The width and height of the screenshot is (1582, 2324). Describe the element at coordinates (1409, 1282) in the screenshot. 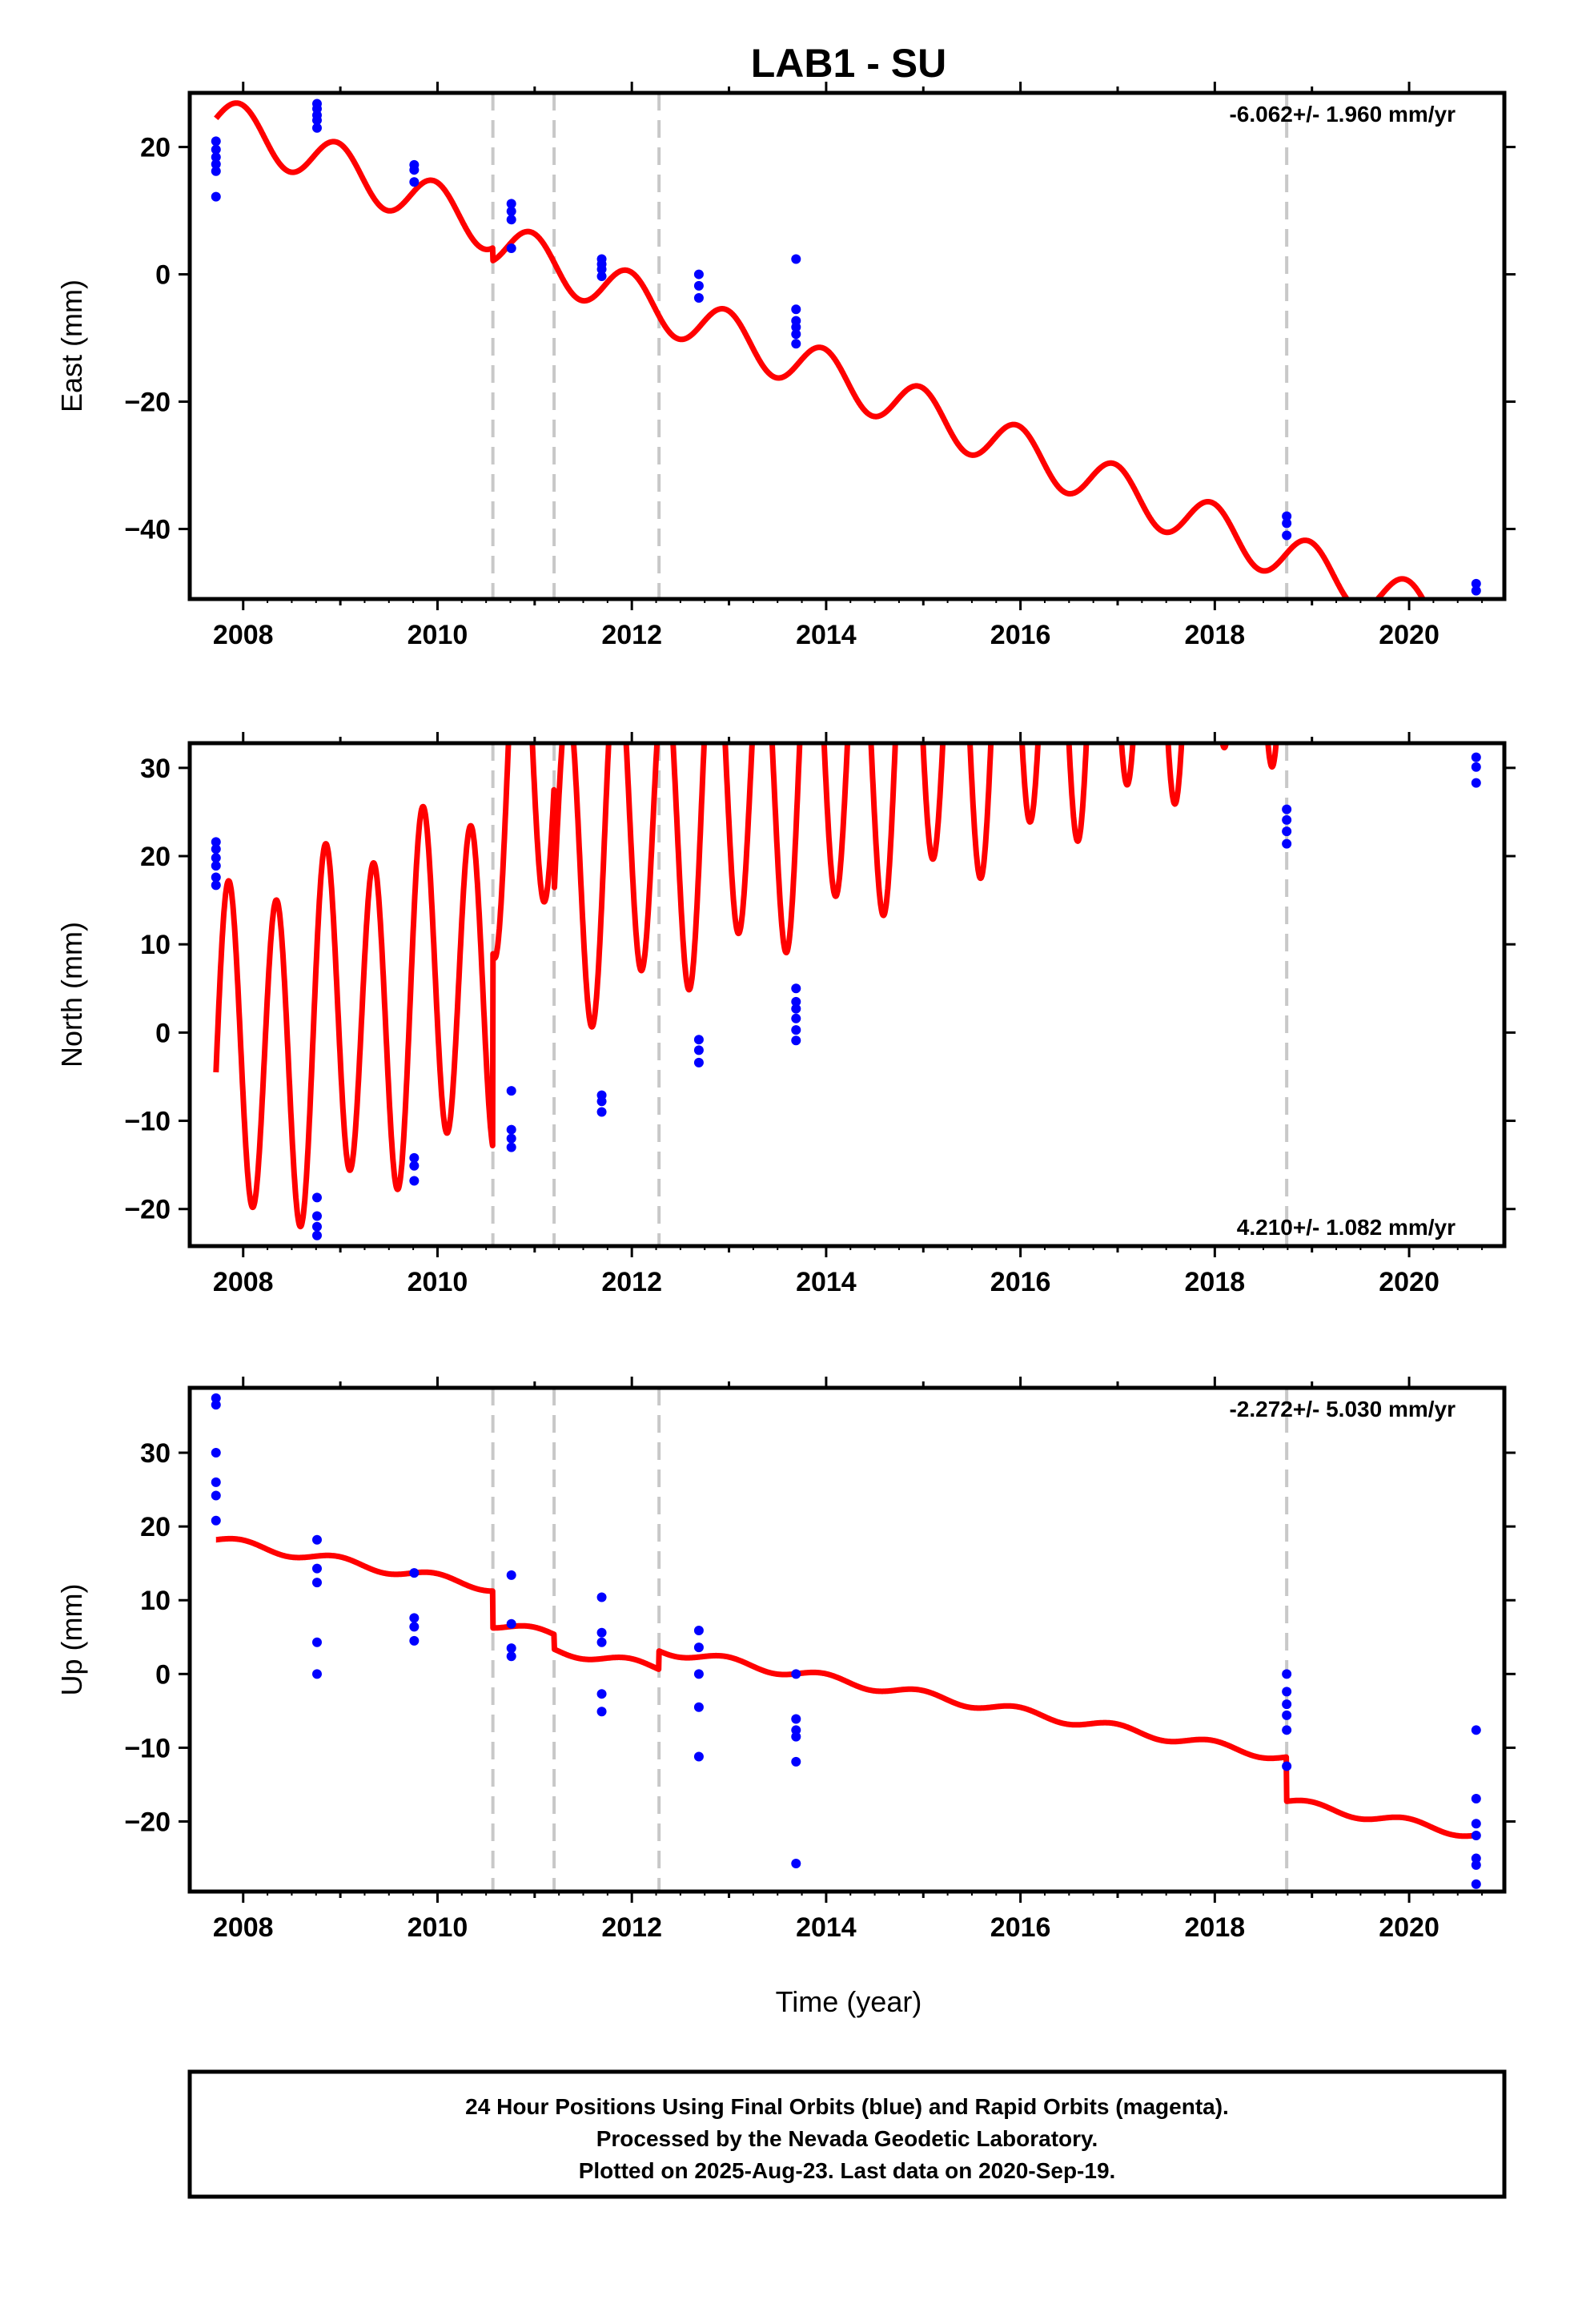

I see `x-tick-label: 2020` at that location.